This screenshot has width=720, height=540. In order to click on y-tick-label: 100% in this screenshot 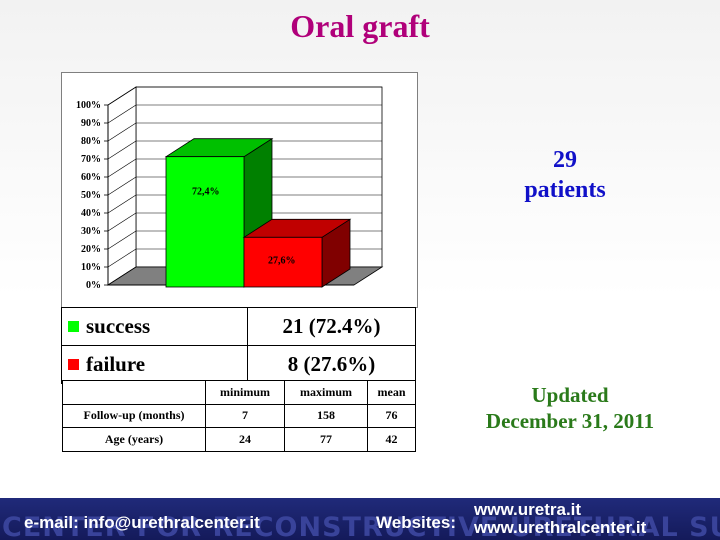, I will do `click(88, 105)`.